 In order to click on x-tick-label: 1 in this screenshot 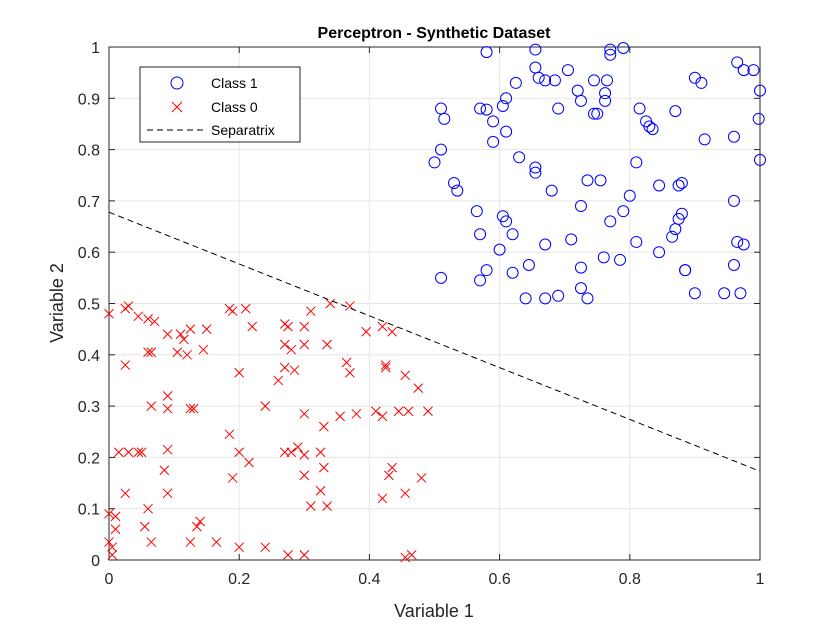, I will do `click(760, 579)`.